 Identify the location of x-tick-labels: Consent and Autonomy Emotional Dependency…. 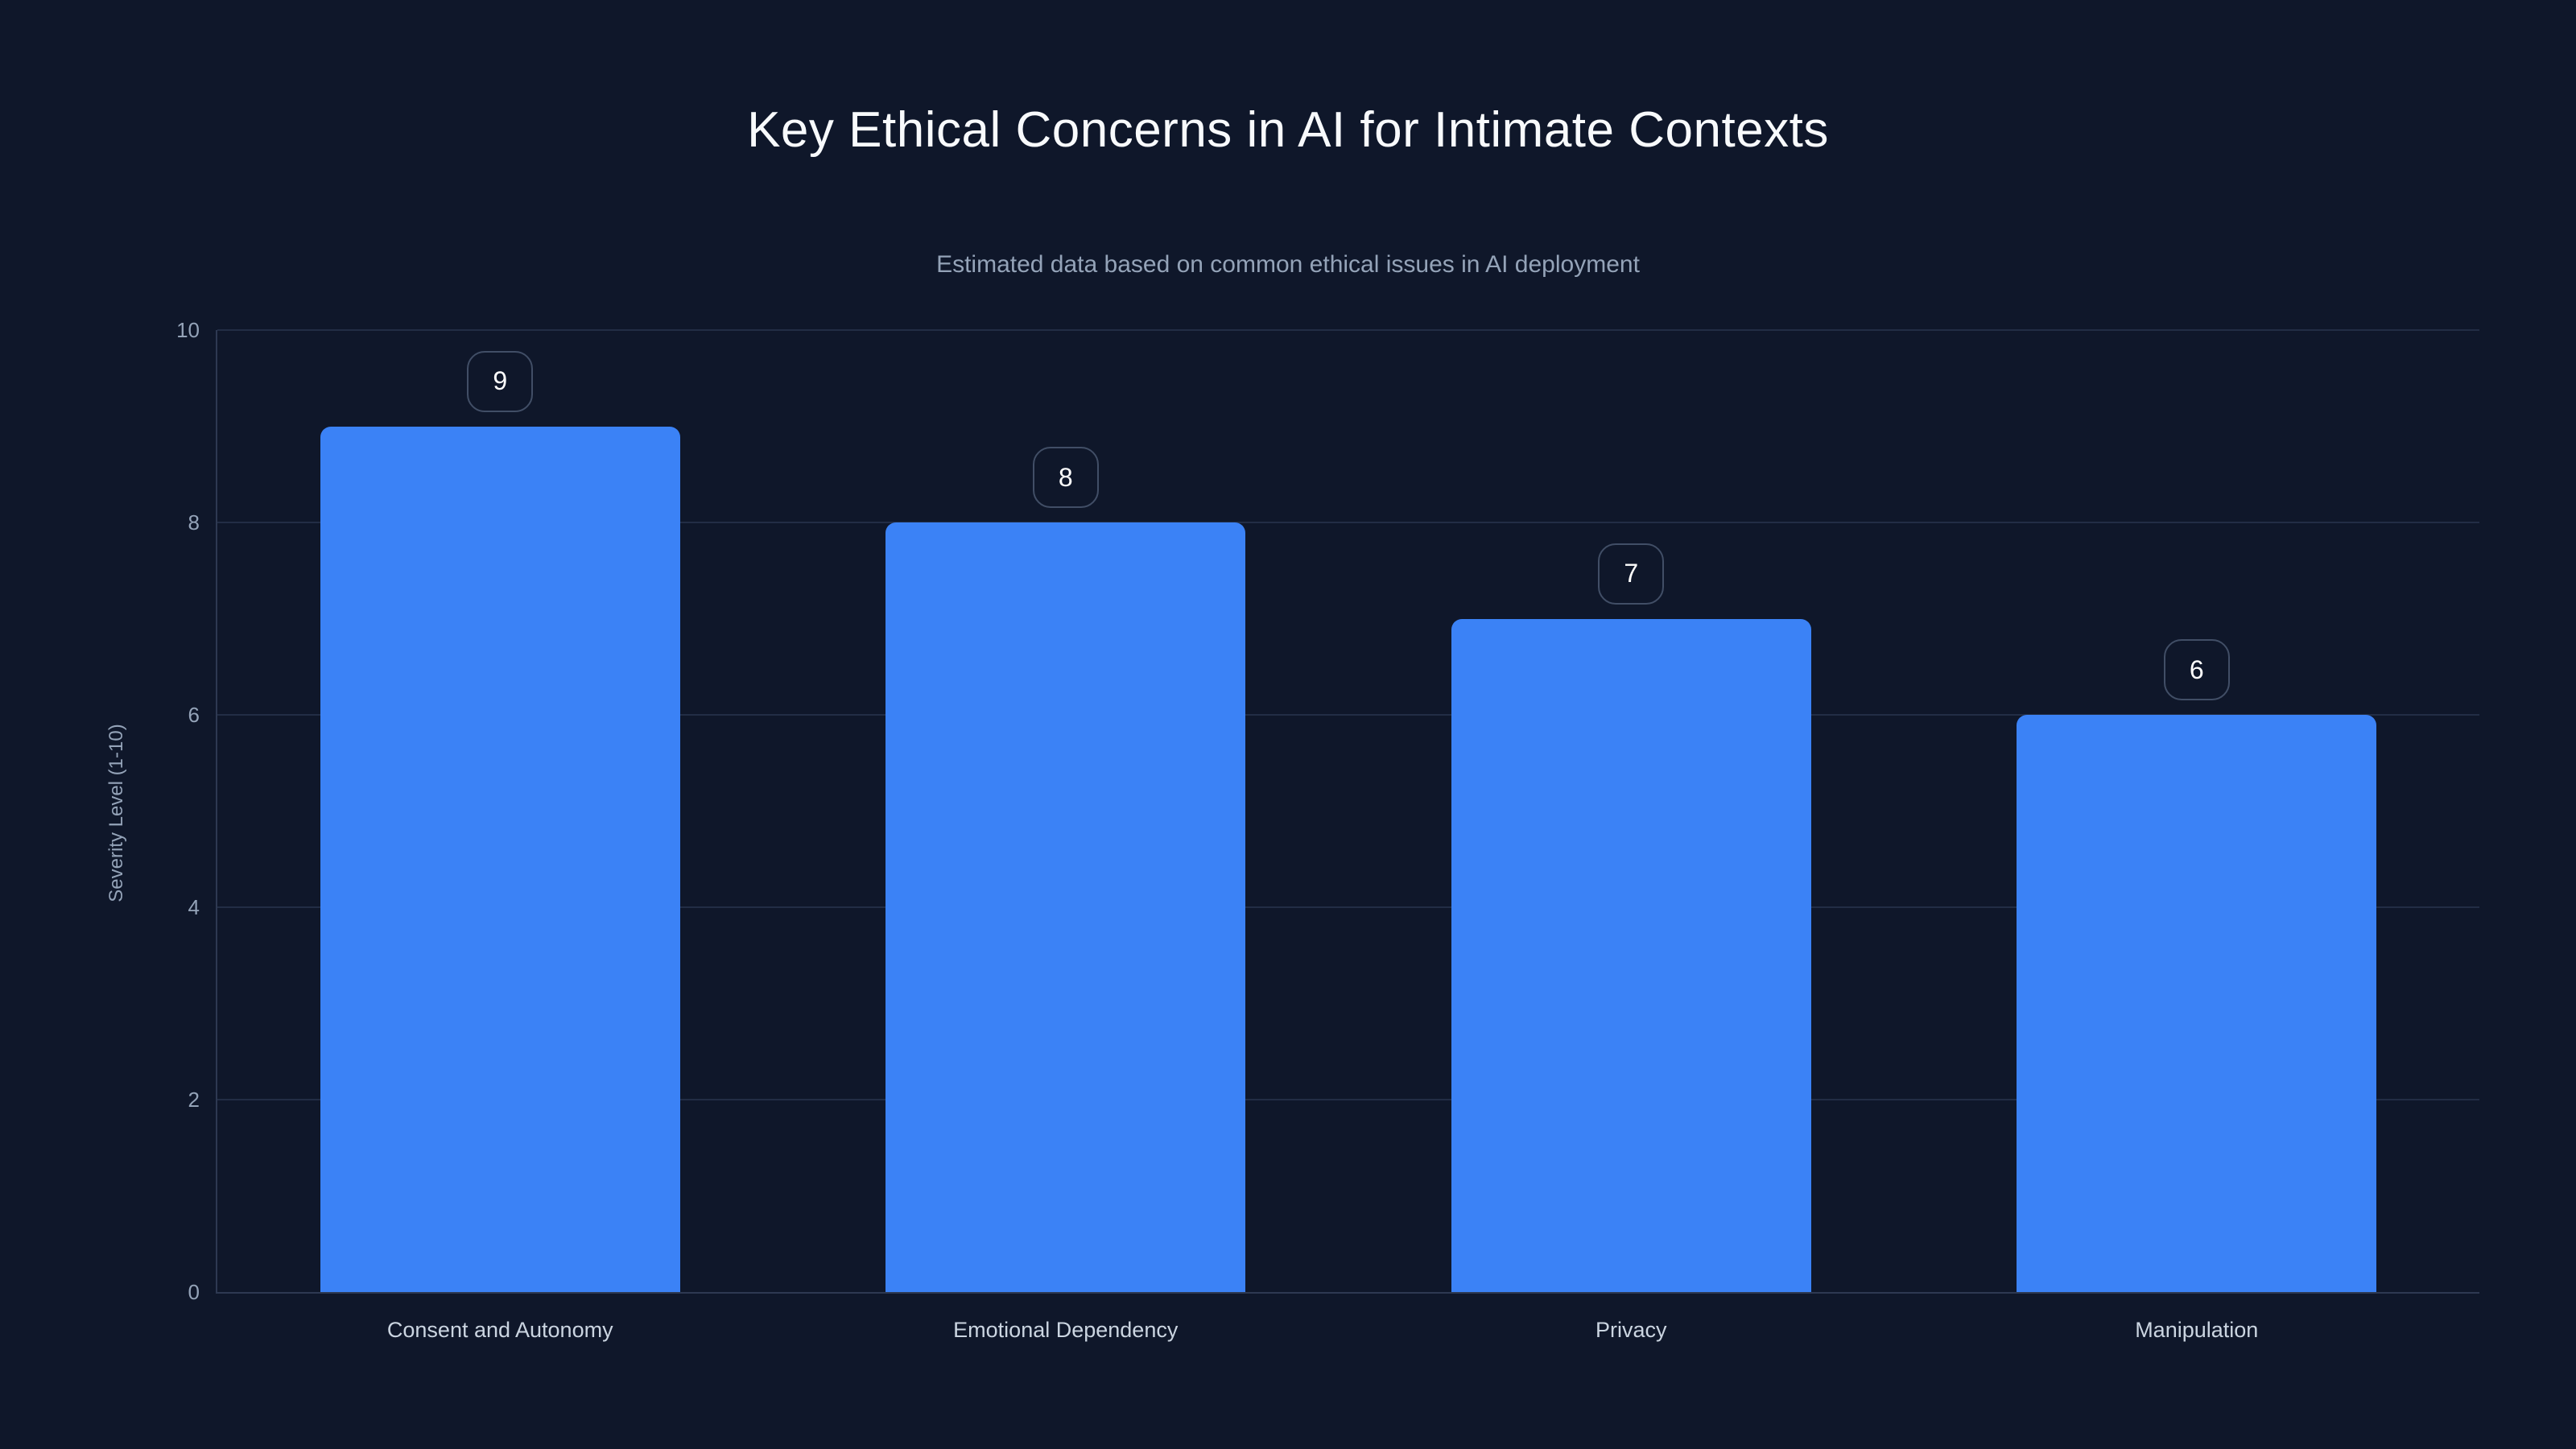
(1348, 1330).